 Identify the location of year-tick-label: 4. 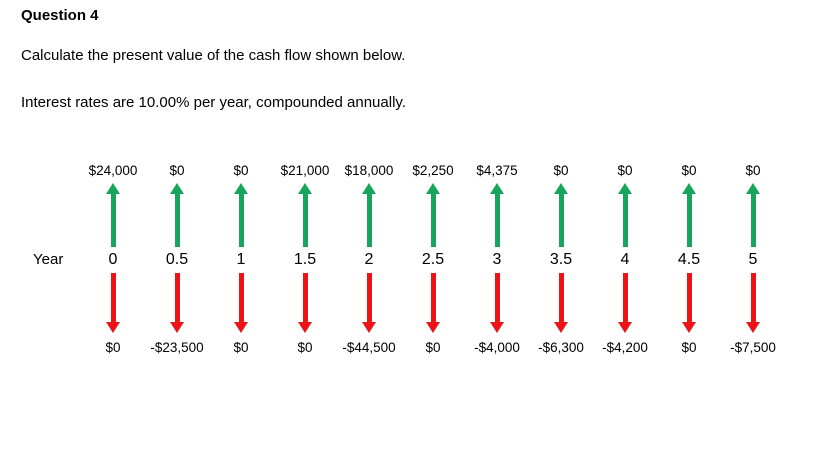
(625, 259).